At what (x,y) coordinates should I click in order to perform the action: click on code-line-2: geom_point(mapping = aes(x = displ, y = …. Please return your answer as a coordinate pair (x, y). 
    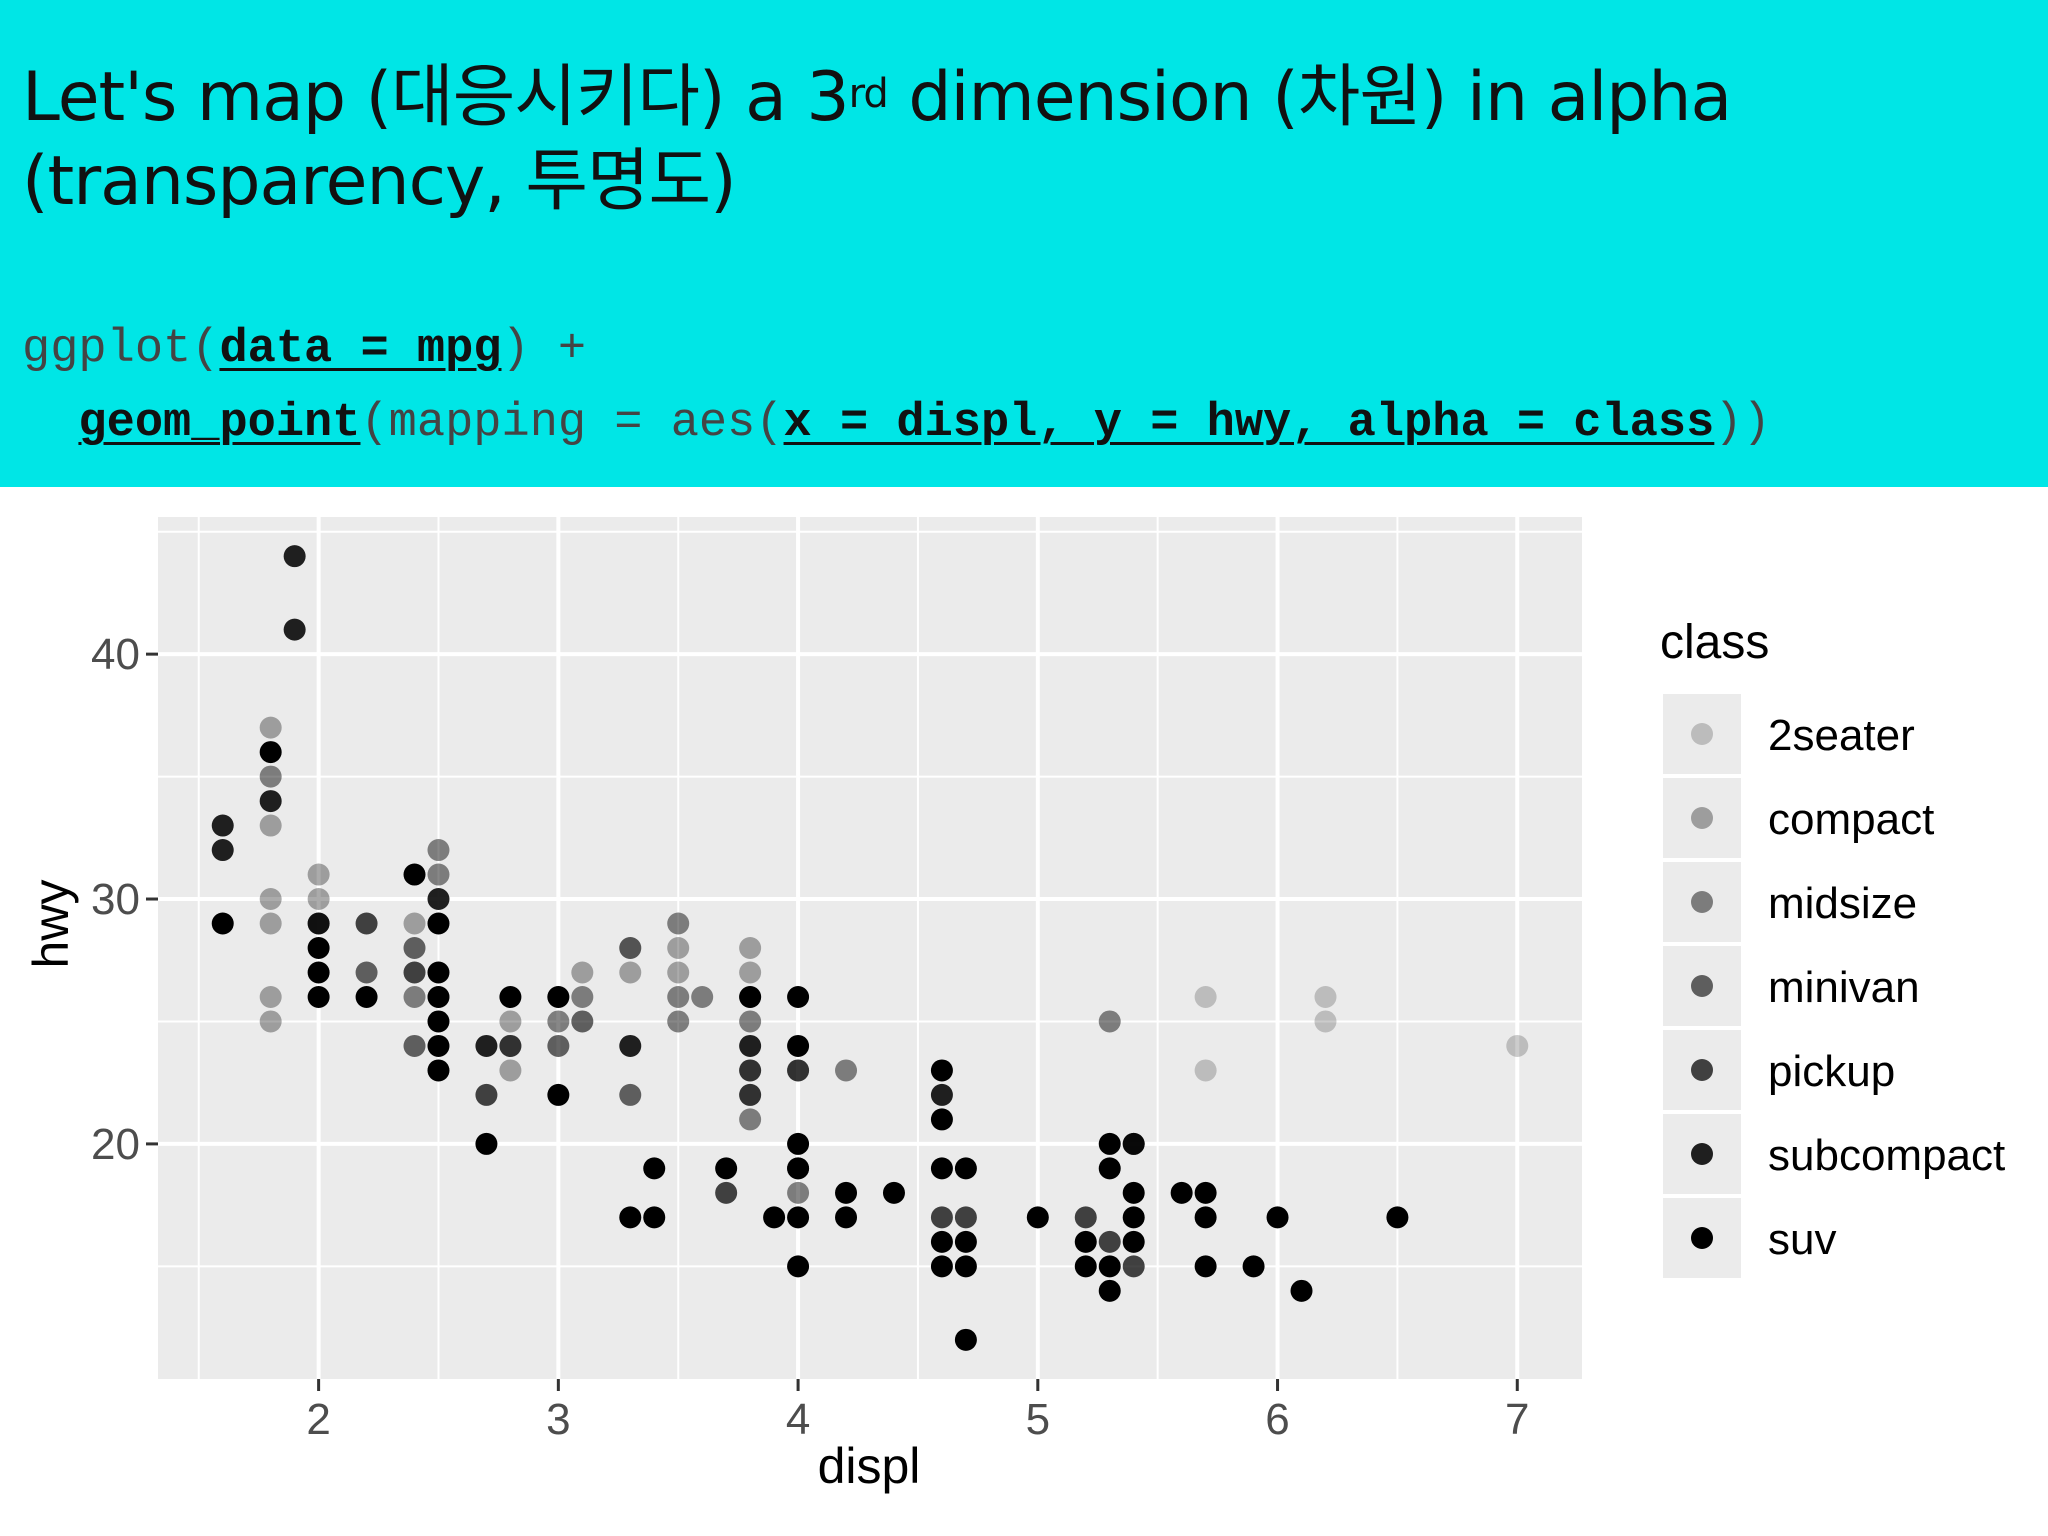
    Looking at the image, I should click on (896, 424).